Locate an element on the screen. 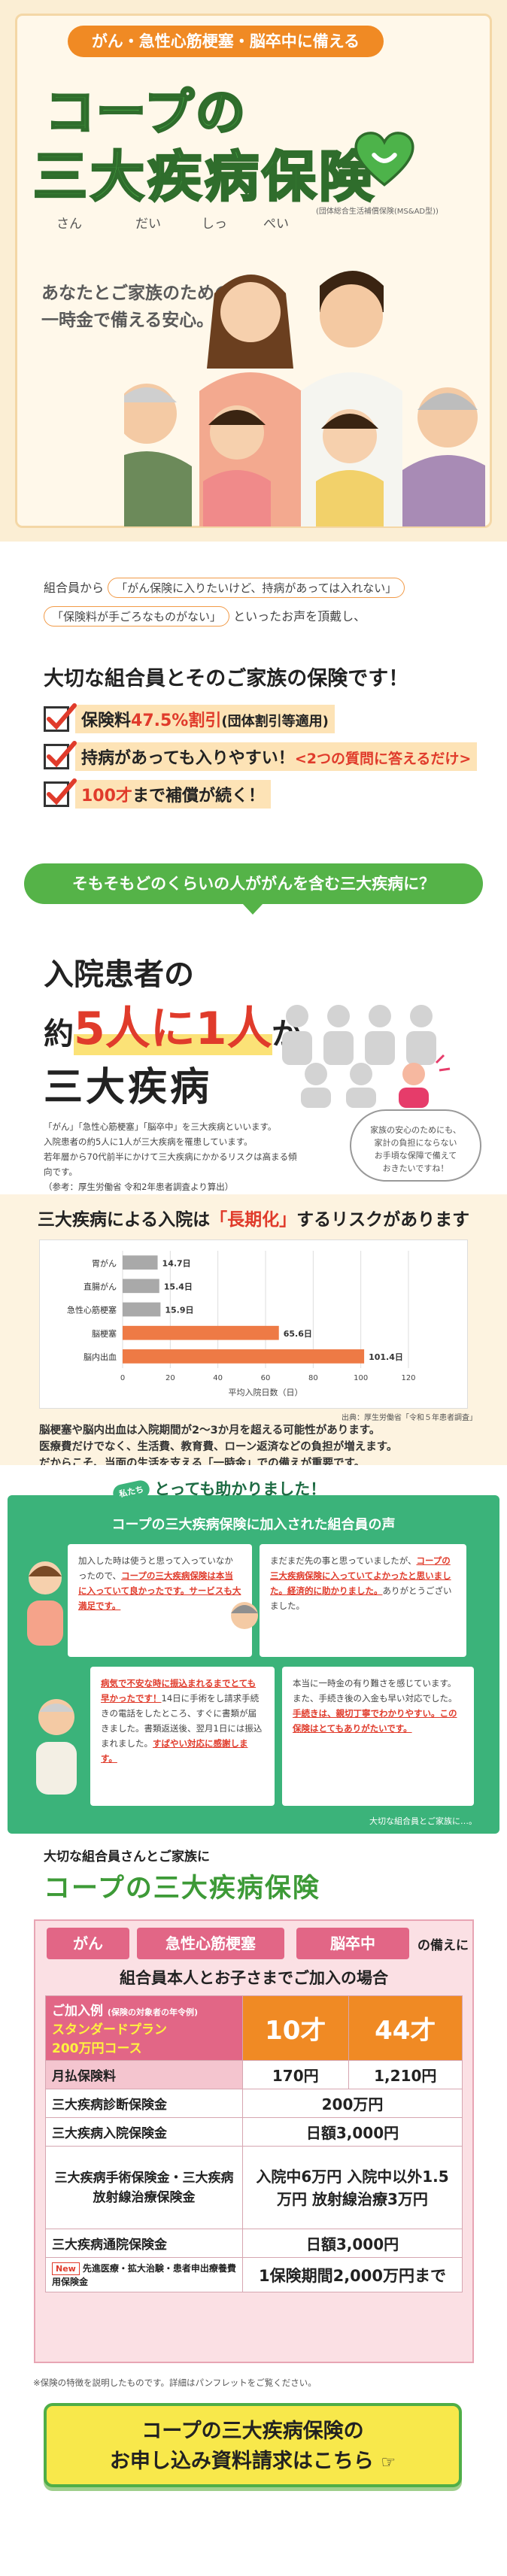 The height and width of the screenshot is (2576, 507). example-label: ご加入例 is located at coordinates (77, 2011).